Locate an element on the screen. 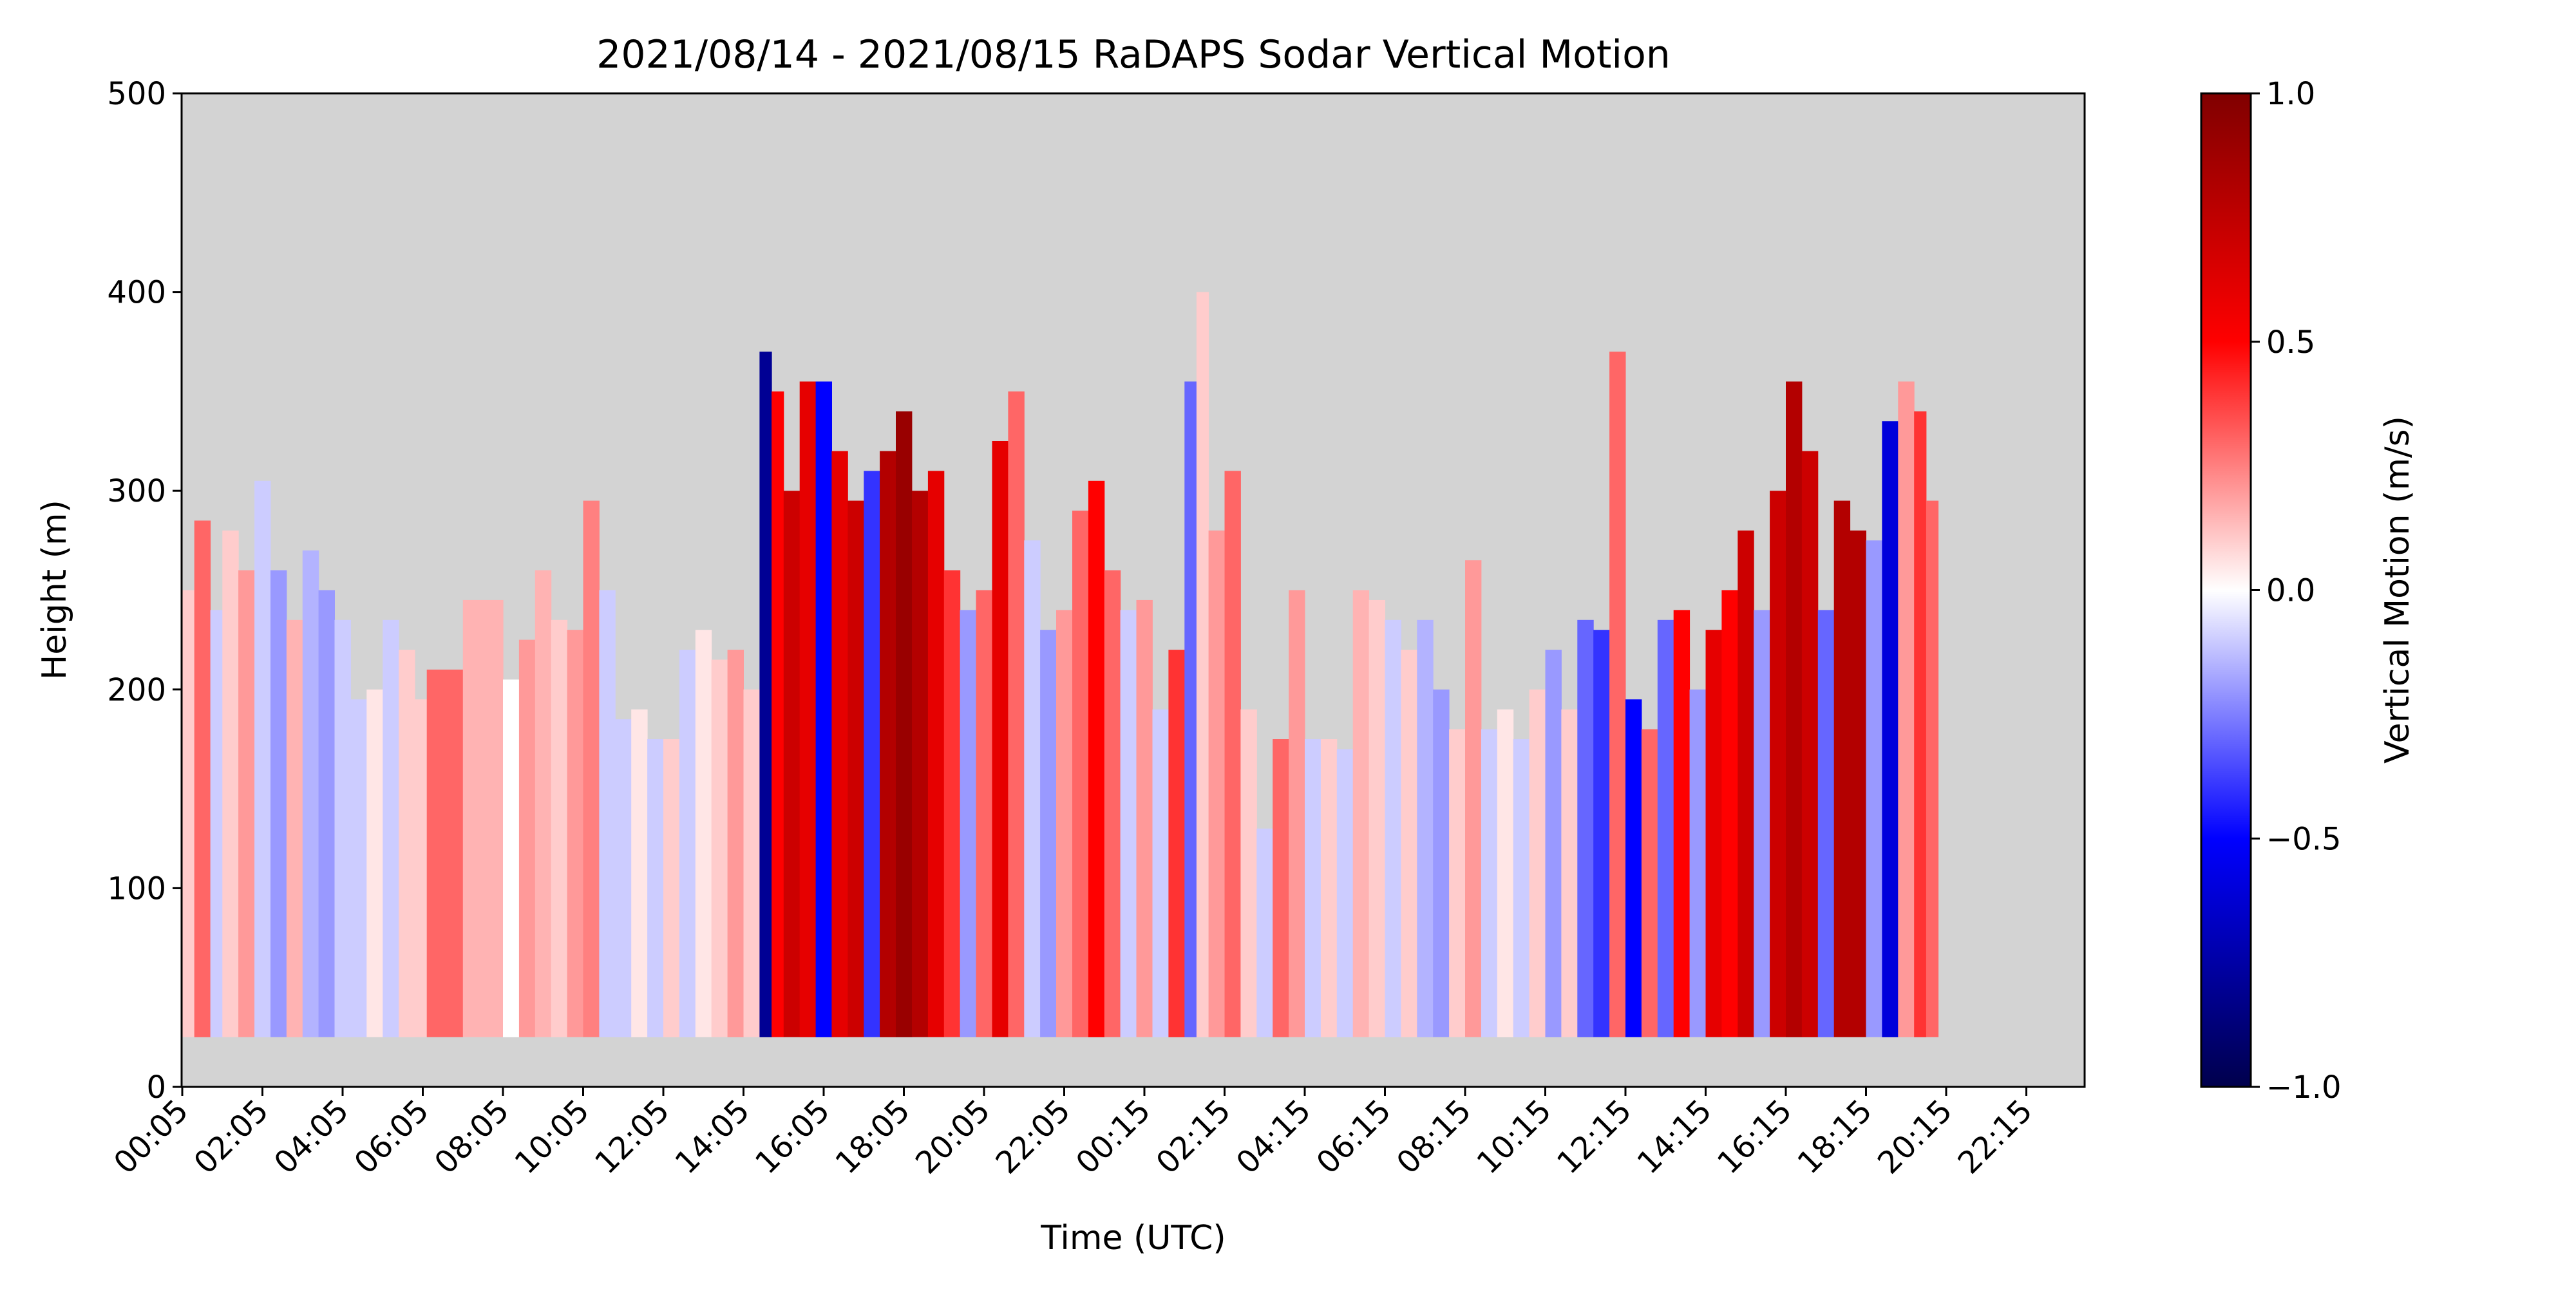 The width and height of the screenshot is (2576, 1291). x-tick-label: 22:05 is located at coordinates (1033, 1137).